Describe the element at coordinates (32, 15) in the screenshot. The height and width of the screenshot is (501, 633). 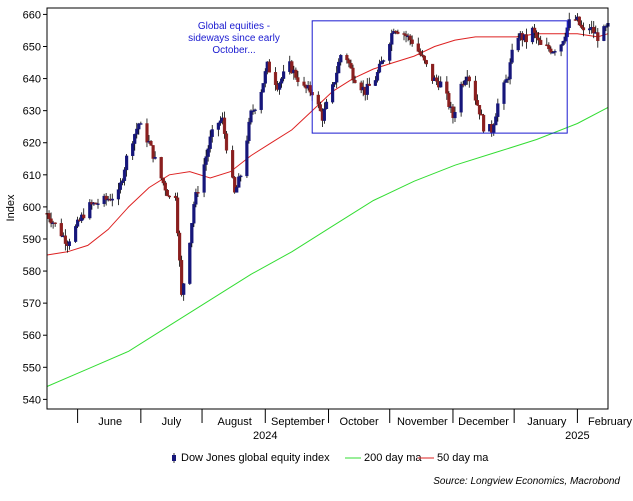
I see `y-tick-label: 660` at that location.